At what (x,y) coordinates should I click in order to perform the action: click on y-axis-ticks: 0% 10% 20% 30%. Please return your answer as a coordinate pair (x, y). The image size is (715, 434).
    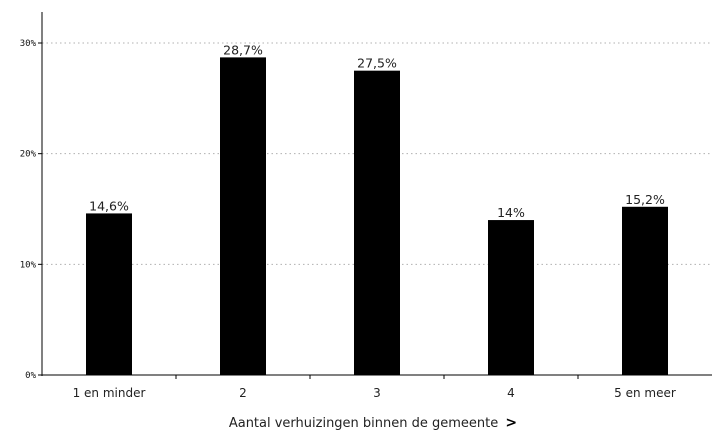
    Looking at the image, I should click on (31, 210).